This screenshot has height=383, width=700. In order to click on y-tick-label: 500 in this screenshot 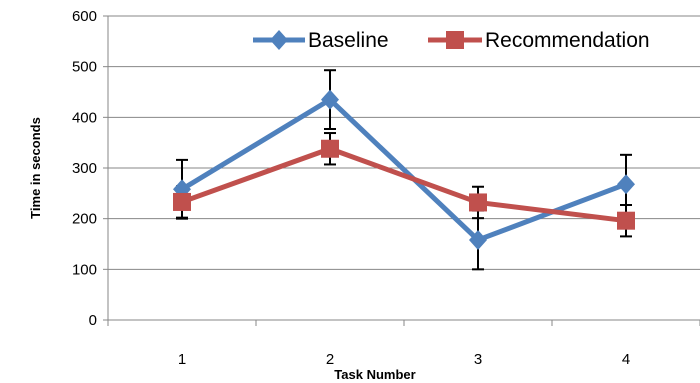, I will do `click(84, 67)`.